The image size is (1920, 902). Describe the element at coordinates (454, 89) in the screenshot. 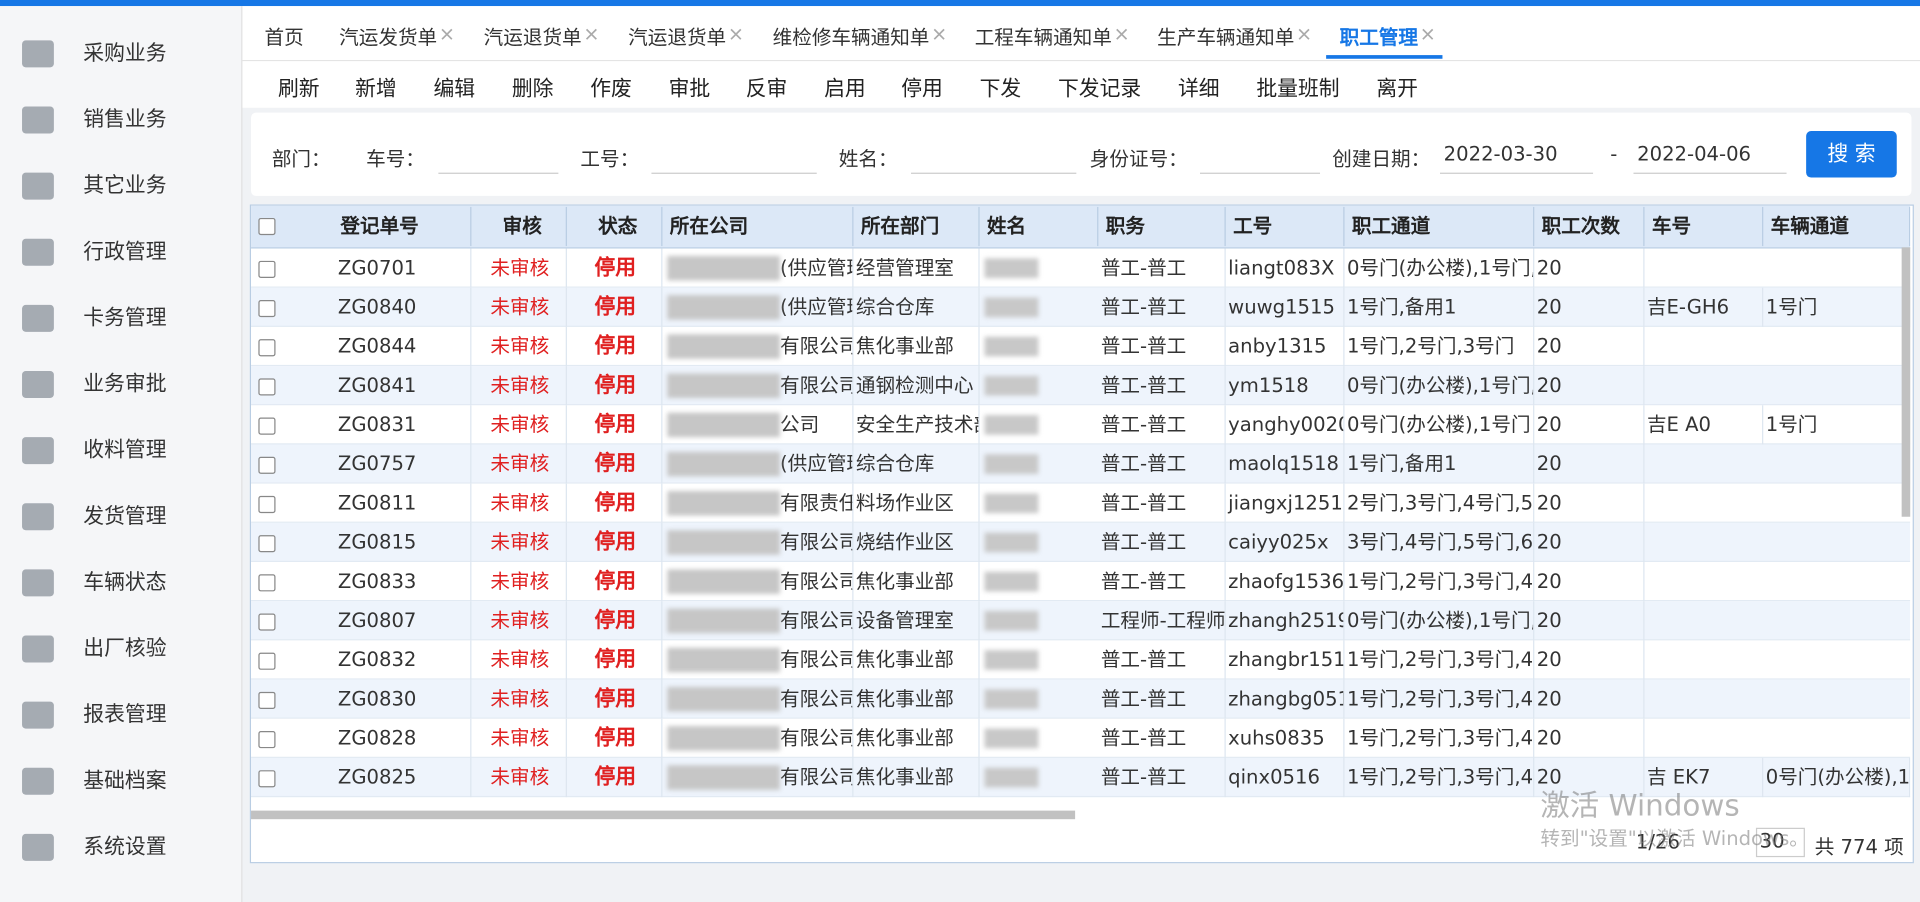

I see `toolbar-button: 编辑` at that location.